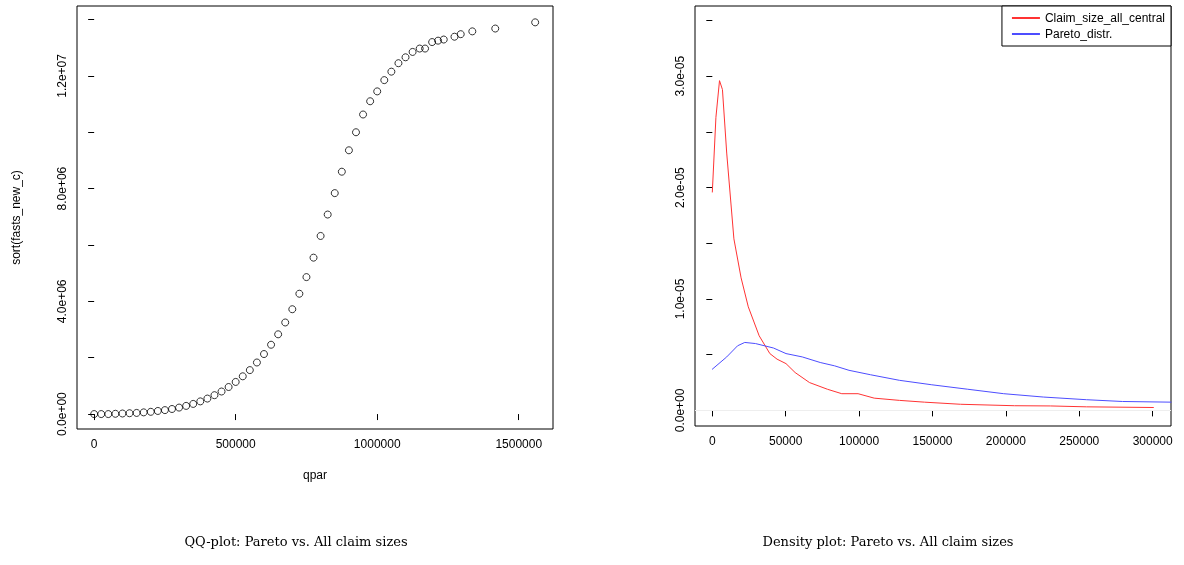  I want to click on x-tick-label: 250000, so click(1079, 441).